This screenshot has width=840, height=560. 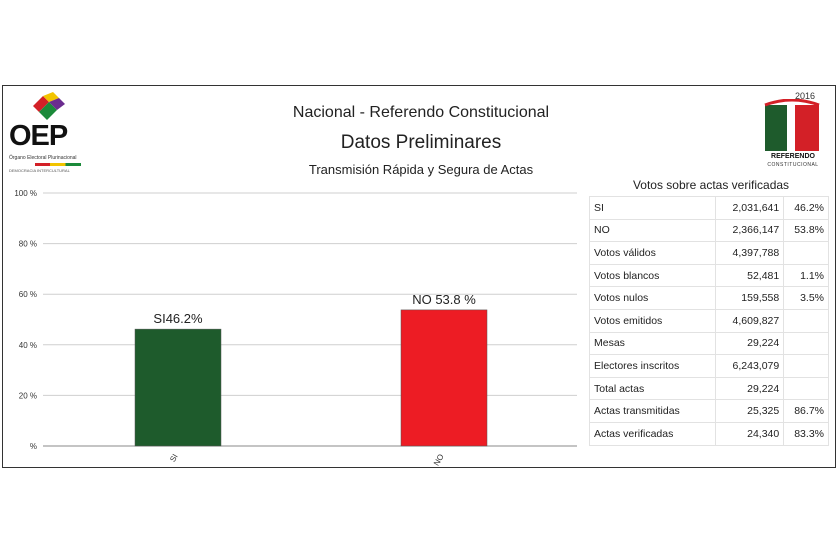 What do you see at coordinates (25, 193) in the screenshot?
I see `y-tick-label: 100 %` at bounding box center [25, 193].